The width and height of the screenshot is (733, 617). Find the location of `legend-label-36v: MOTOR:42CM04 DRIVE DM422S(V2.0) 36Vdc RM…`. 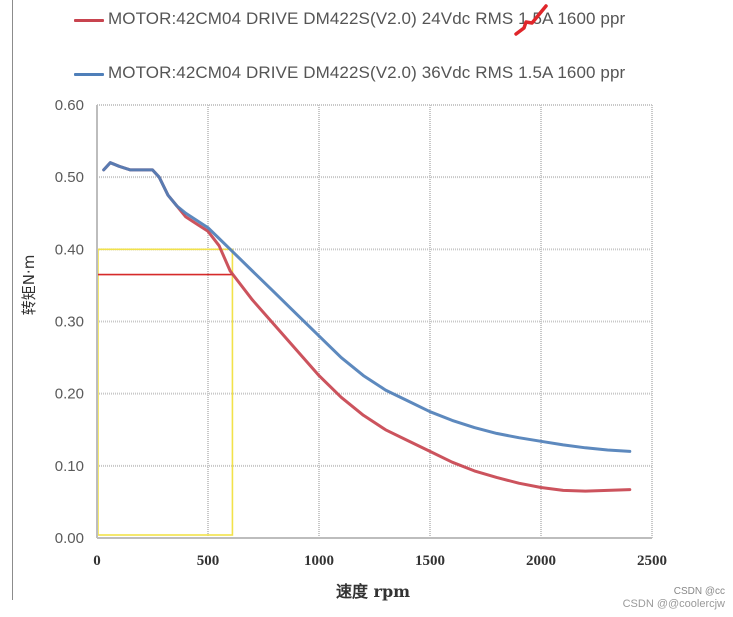

legend-label-36v: MOTOR:42CM04 DRIVE DM422S(V2.0) 36Vdc RM… is located at coordinates (367, 72).